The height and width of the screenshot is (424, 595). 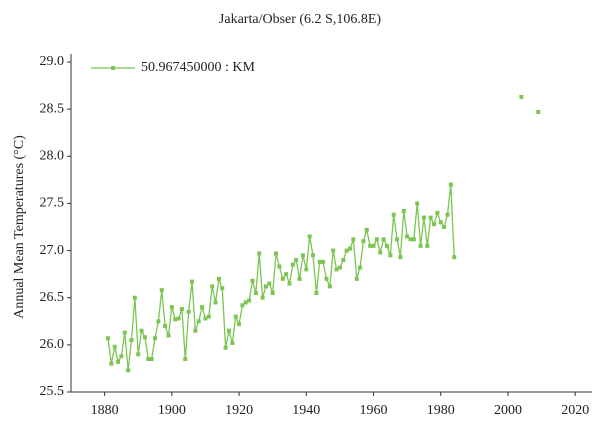 I want to click on y-tick-label: 26.5, so click(x=52, y=297).